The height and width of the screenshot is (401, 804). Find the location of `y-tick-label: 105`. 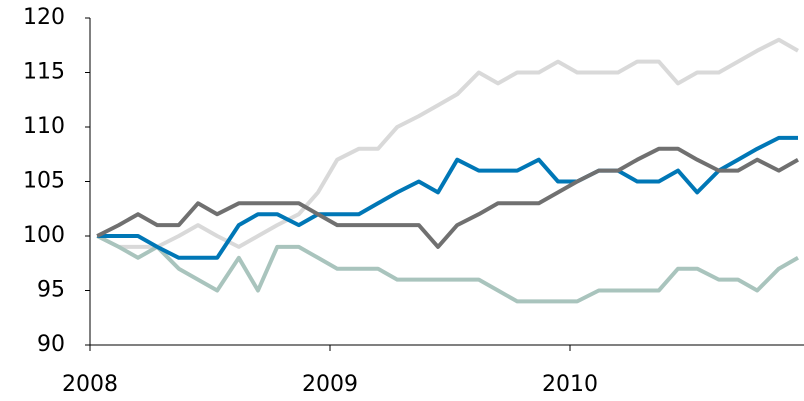

y-tick-label: 105 is located at coordinates (44, 181).